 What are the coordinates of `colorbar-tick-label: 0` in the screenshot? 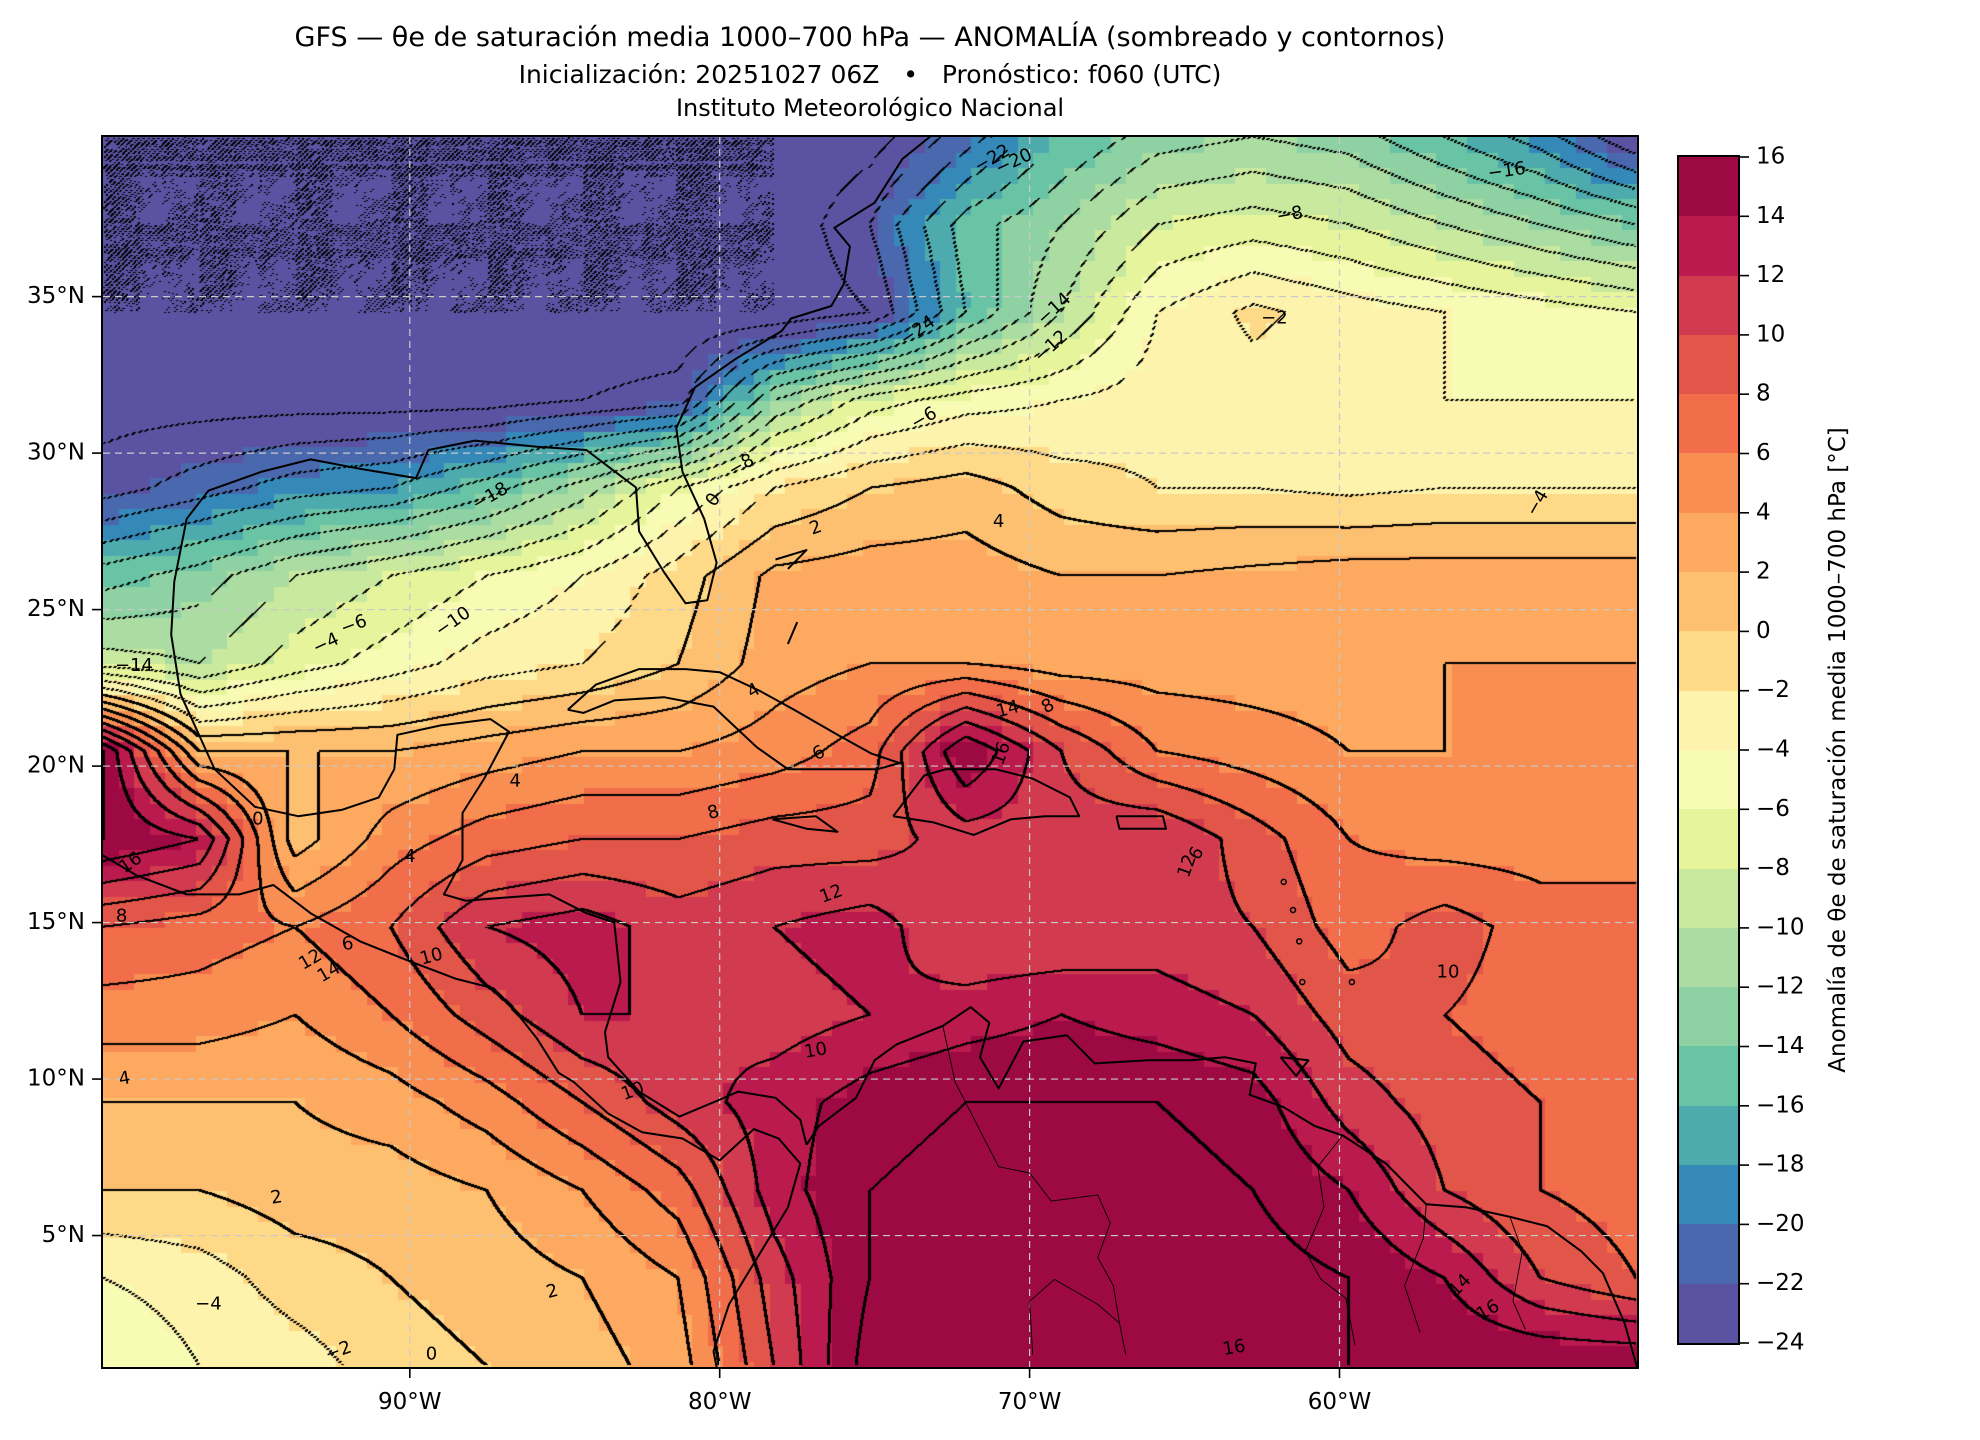 It's located at (1763, 631).